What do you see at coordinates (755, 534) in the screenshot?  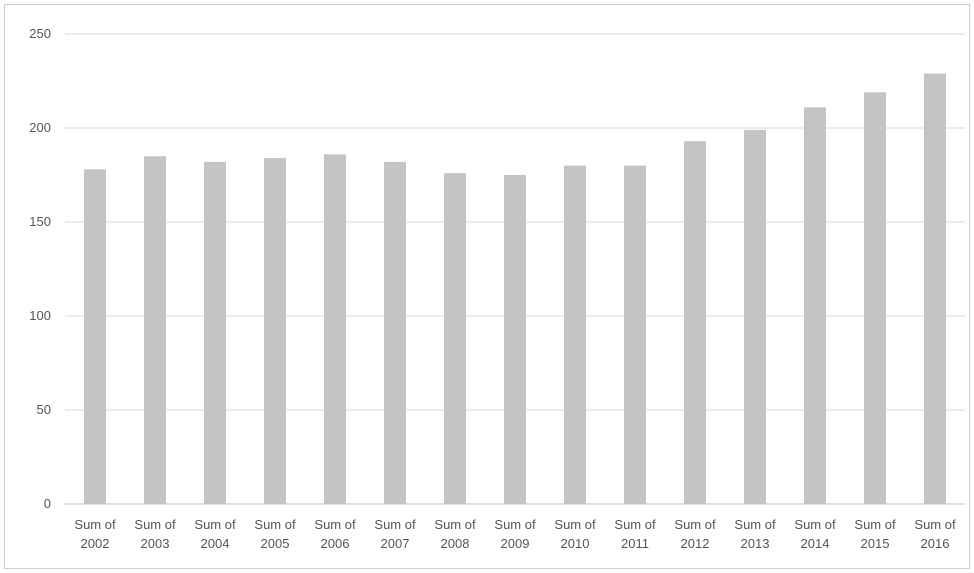 I see `x-tick-label: Sum of 2013` at bounding box center [755, 534].